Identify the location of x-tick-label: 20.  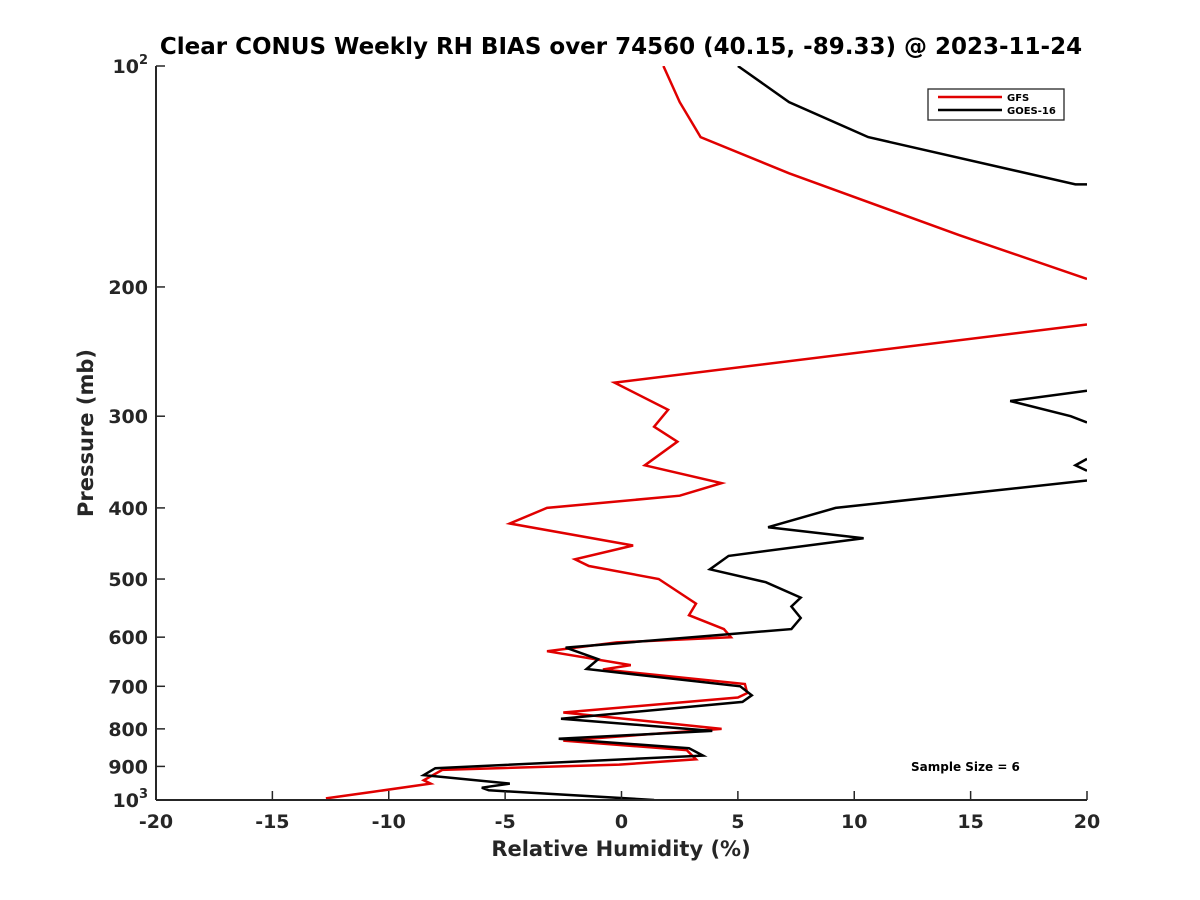
(1087, 822).